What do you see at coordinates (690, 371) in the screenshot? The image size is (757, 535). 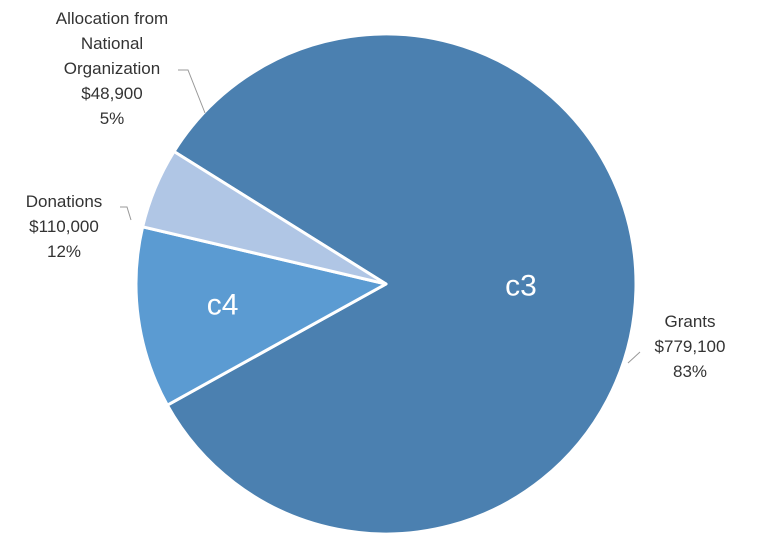 I see `slice-label-line: 83%` at bounding box center [690, 371].